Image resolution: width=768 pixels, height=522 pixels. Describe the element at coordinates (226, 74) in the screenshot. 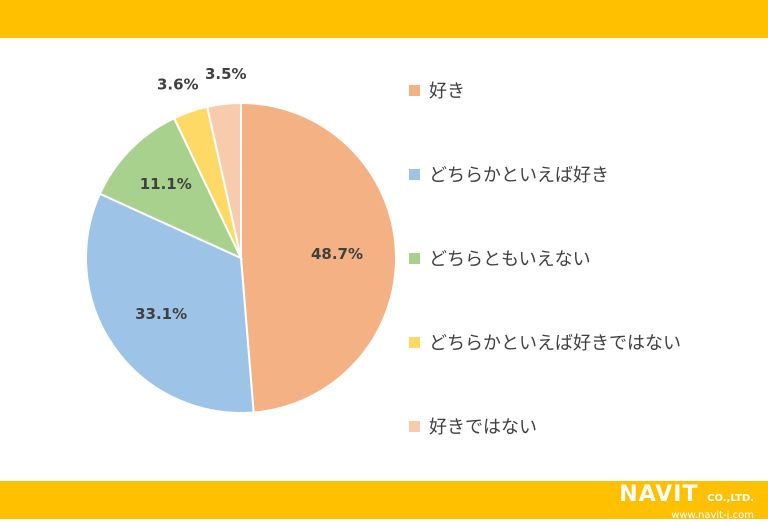

I see `slice-value-label-5: 3.5%` at that location.